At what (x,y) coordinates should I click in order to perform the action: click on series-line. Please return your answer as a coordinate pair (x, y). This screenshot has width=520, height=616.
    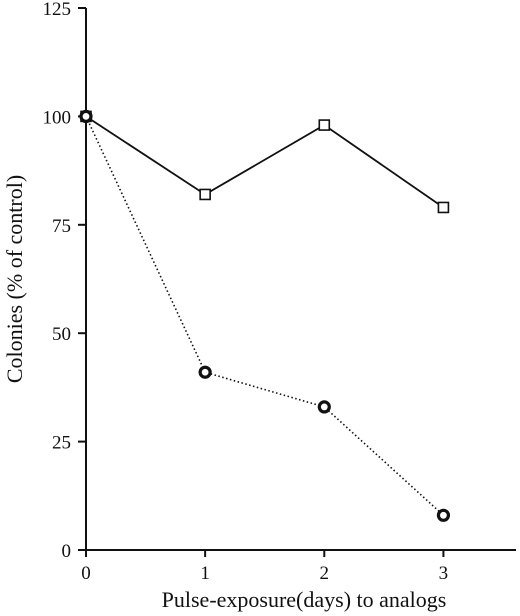
    Looking at the image, I should click on (264, 162).